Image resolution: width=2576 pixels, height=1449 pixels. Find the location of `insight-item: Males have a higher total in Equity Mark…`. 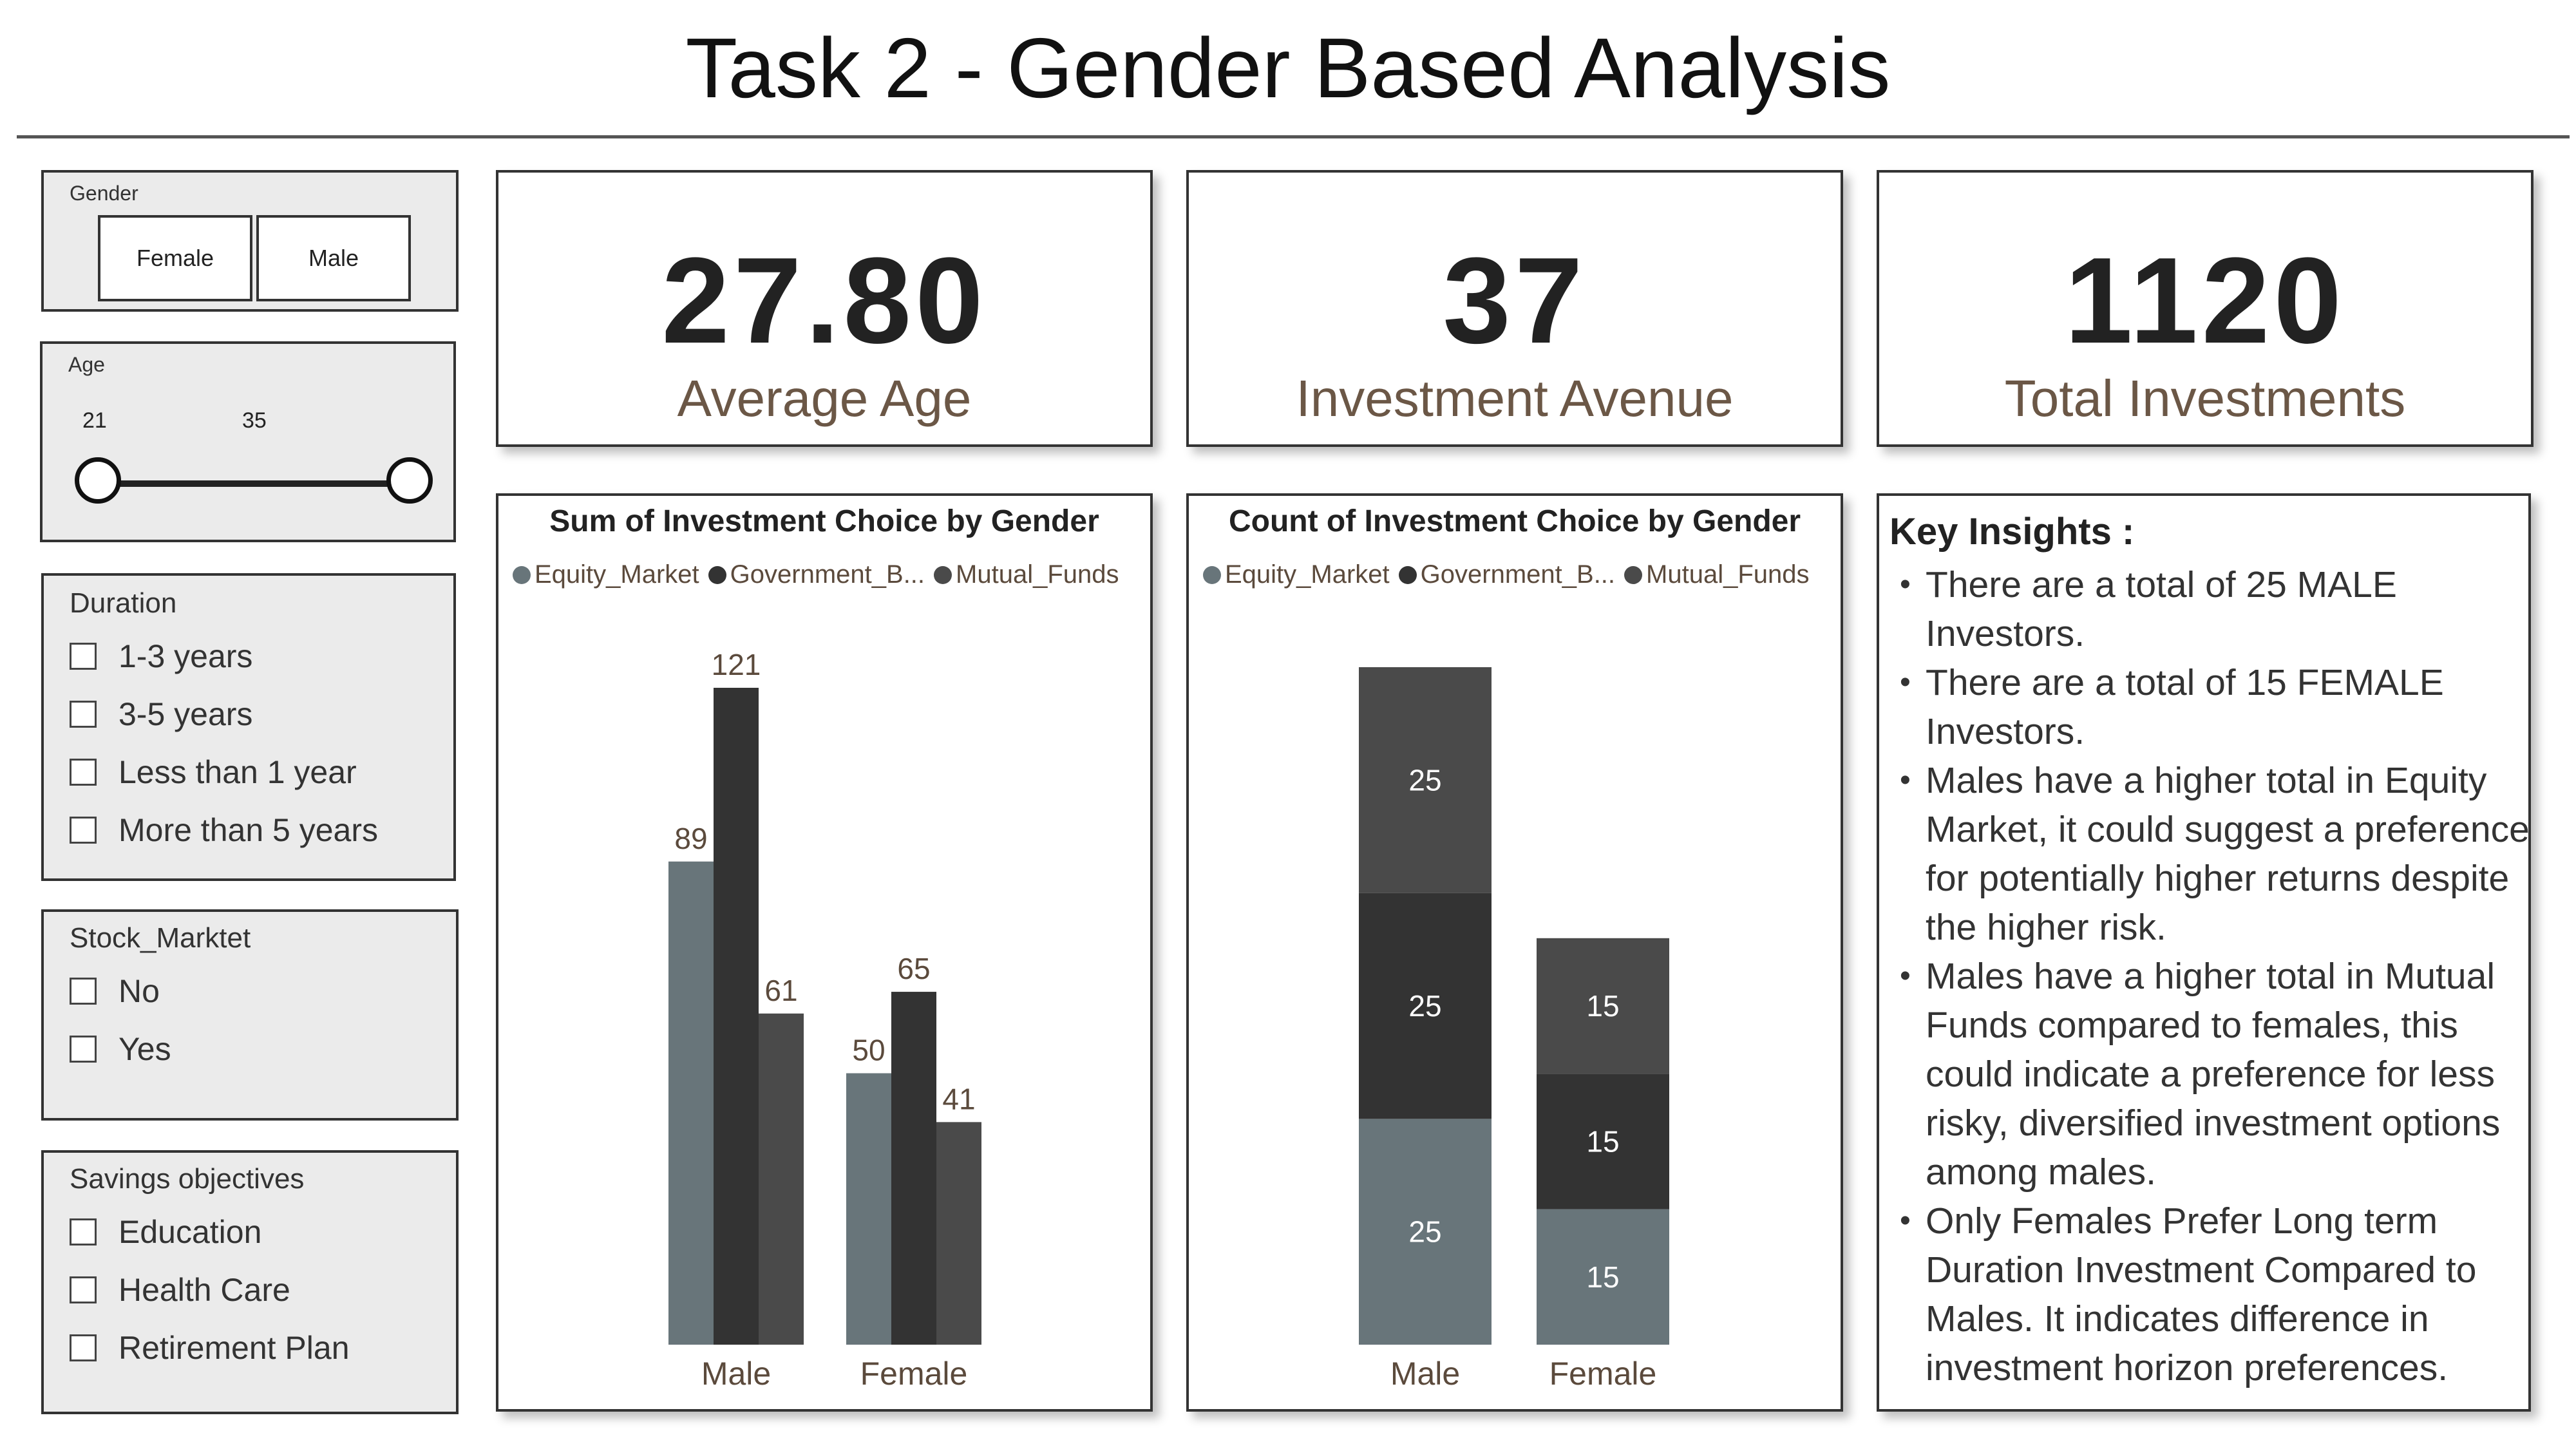

insight-item: Males have a higher total in Equity Mark… is located at coordinates (2227, 854).